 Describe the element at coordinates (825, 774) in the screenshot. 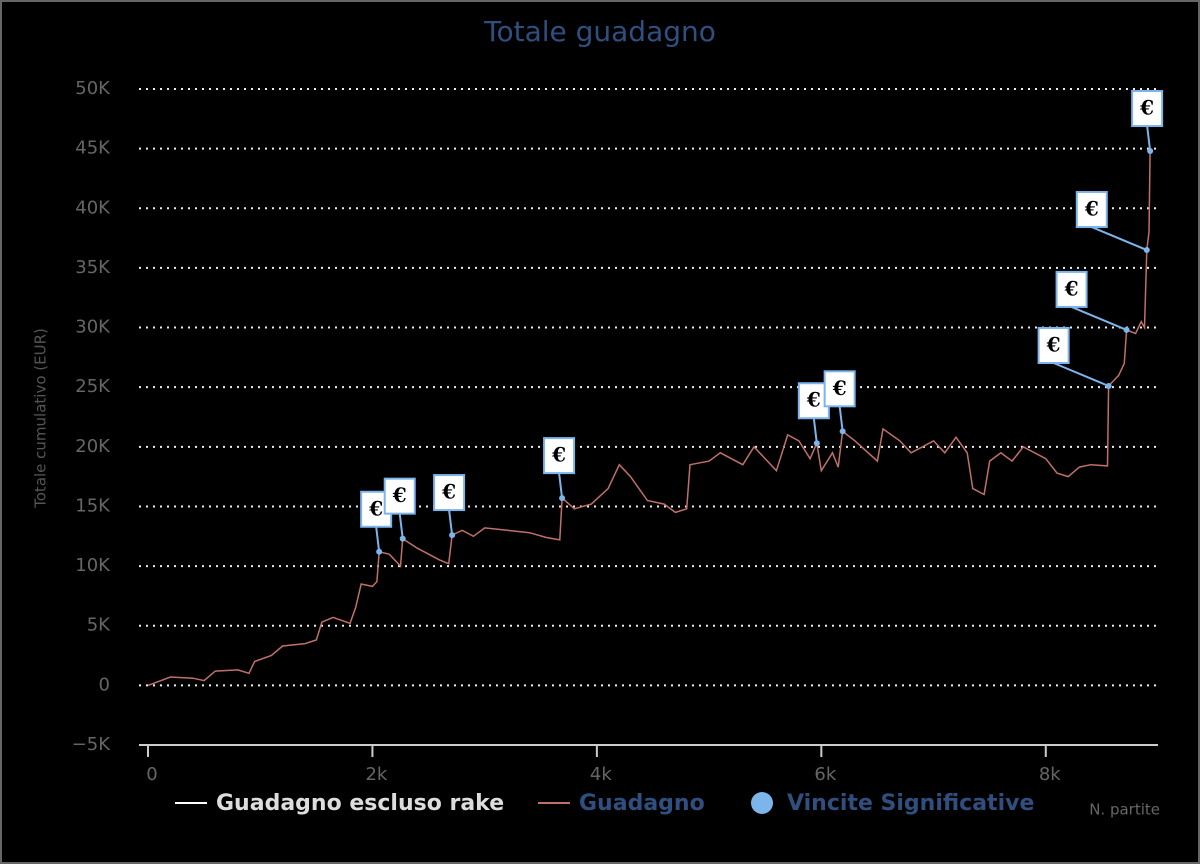

I see `x-tick-label: 6k` at that location.